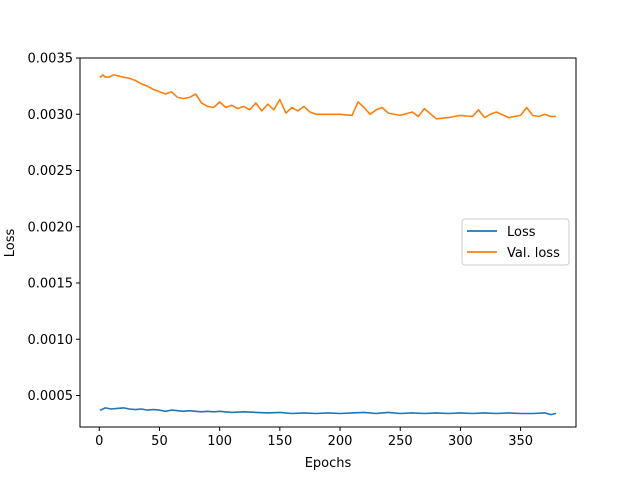  Describe the element at coordinates (51, 396) in the screenshot. I see `y-tick-label: 0.0005` at that location.